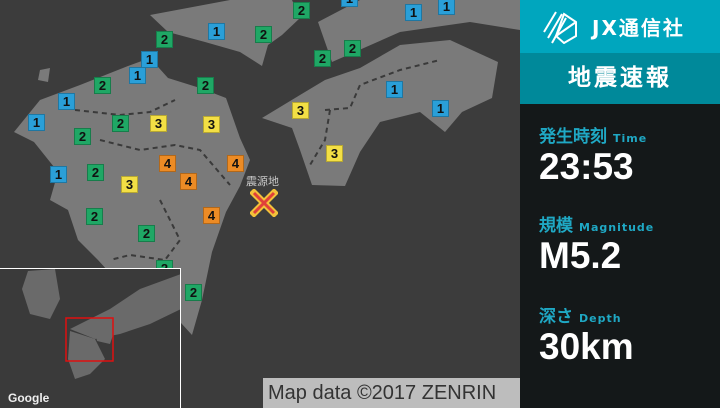  I want to click on focus-area-rectangle, so click(89, 339).